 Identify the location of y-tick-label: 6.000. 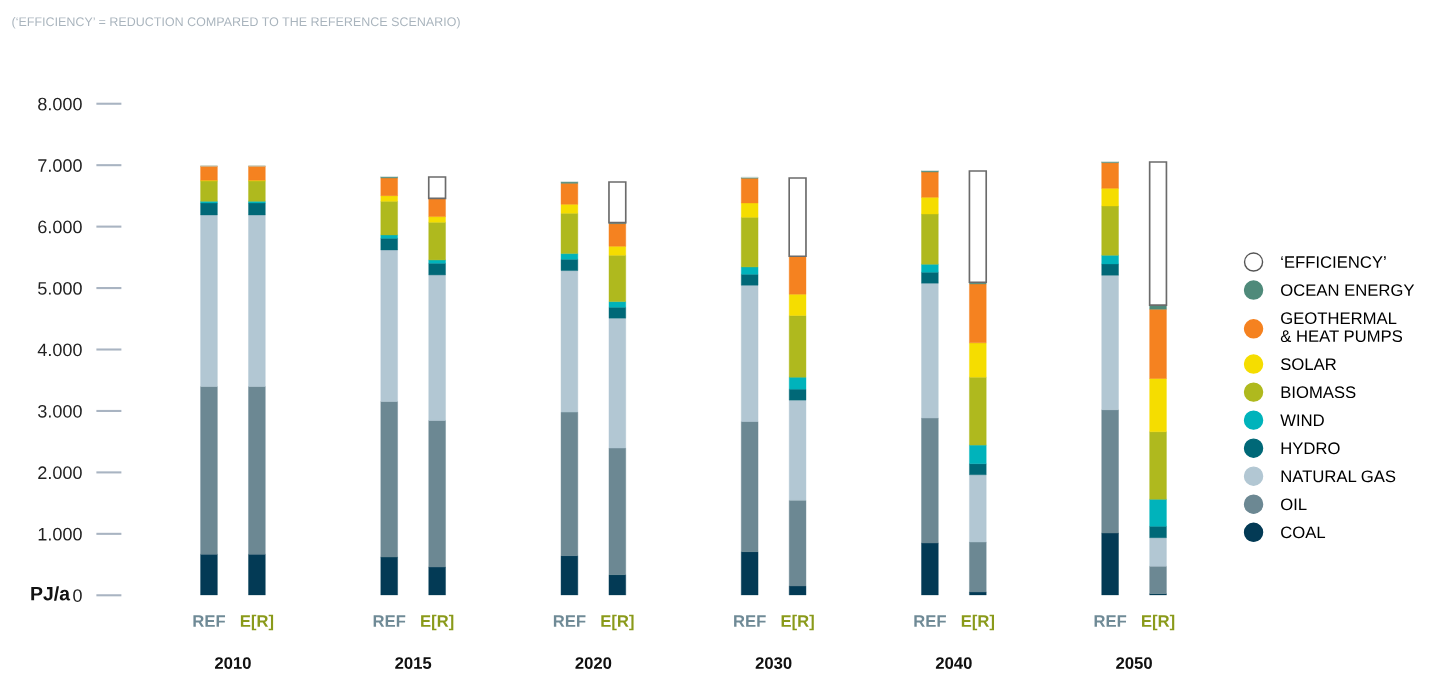
(60, 227).